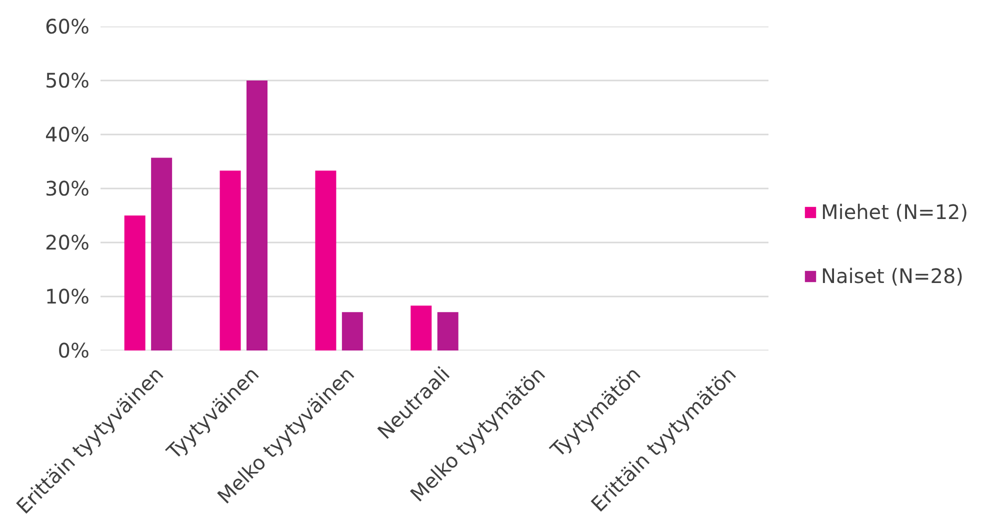 The height and width of the screenshot is (521, 997). I want to click on legend-label: Miehet (N=12), so click(894, 212).